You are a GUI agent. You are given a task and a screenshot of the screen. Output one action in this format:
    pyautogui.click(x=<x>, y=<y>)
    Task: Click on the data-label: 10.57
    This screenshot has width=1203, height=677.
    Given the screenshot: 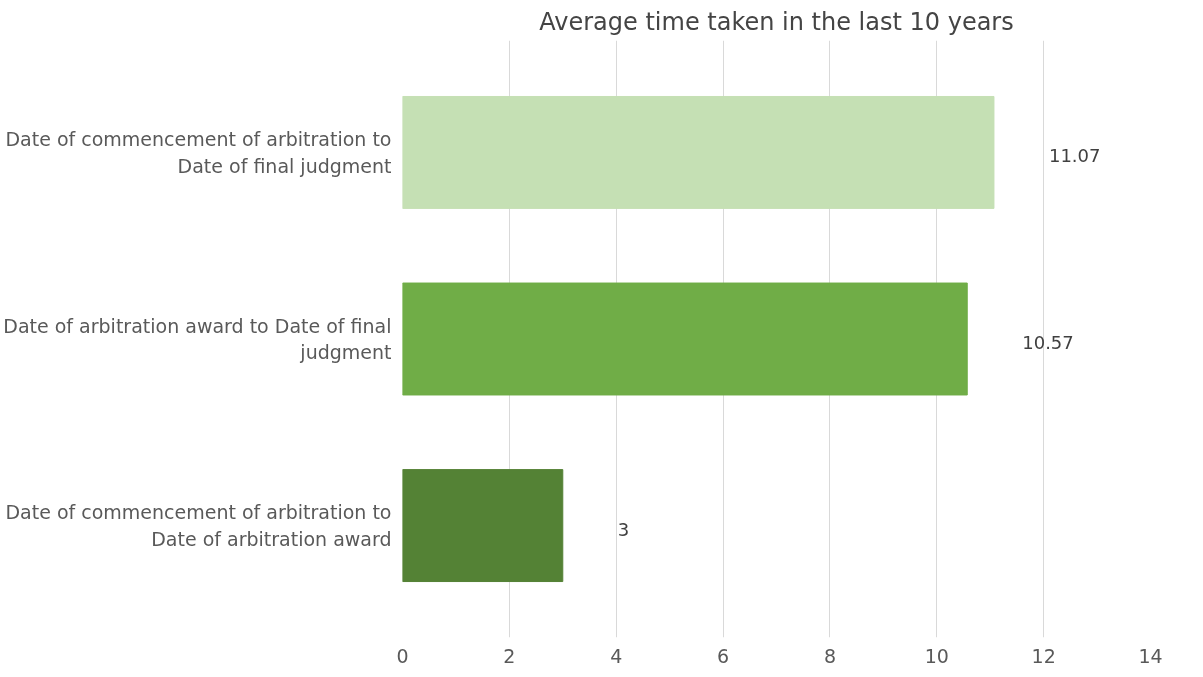 What is the action you would take?
    pyautogui.click(x=1048, y=342)
    